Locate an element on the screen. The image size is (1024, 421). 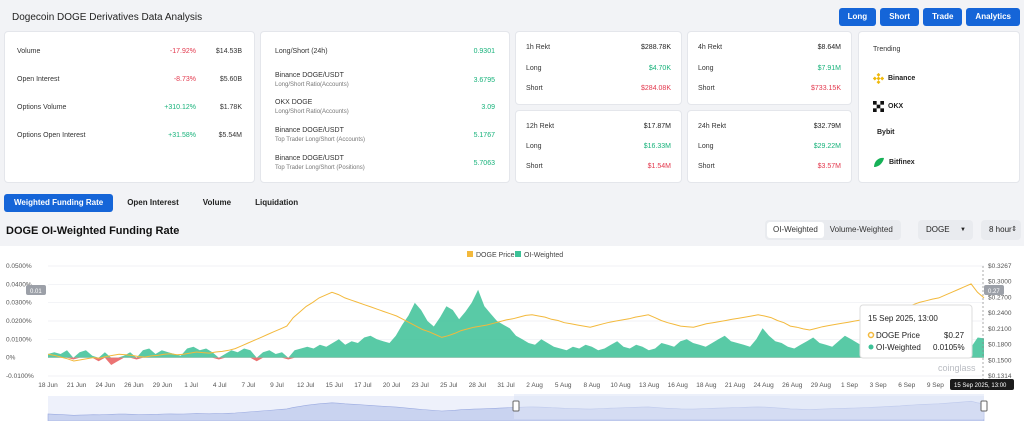
y-left-tick-label: 0.0300% is located at coordinates (19, 303).